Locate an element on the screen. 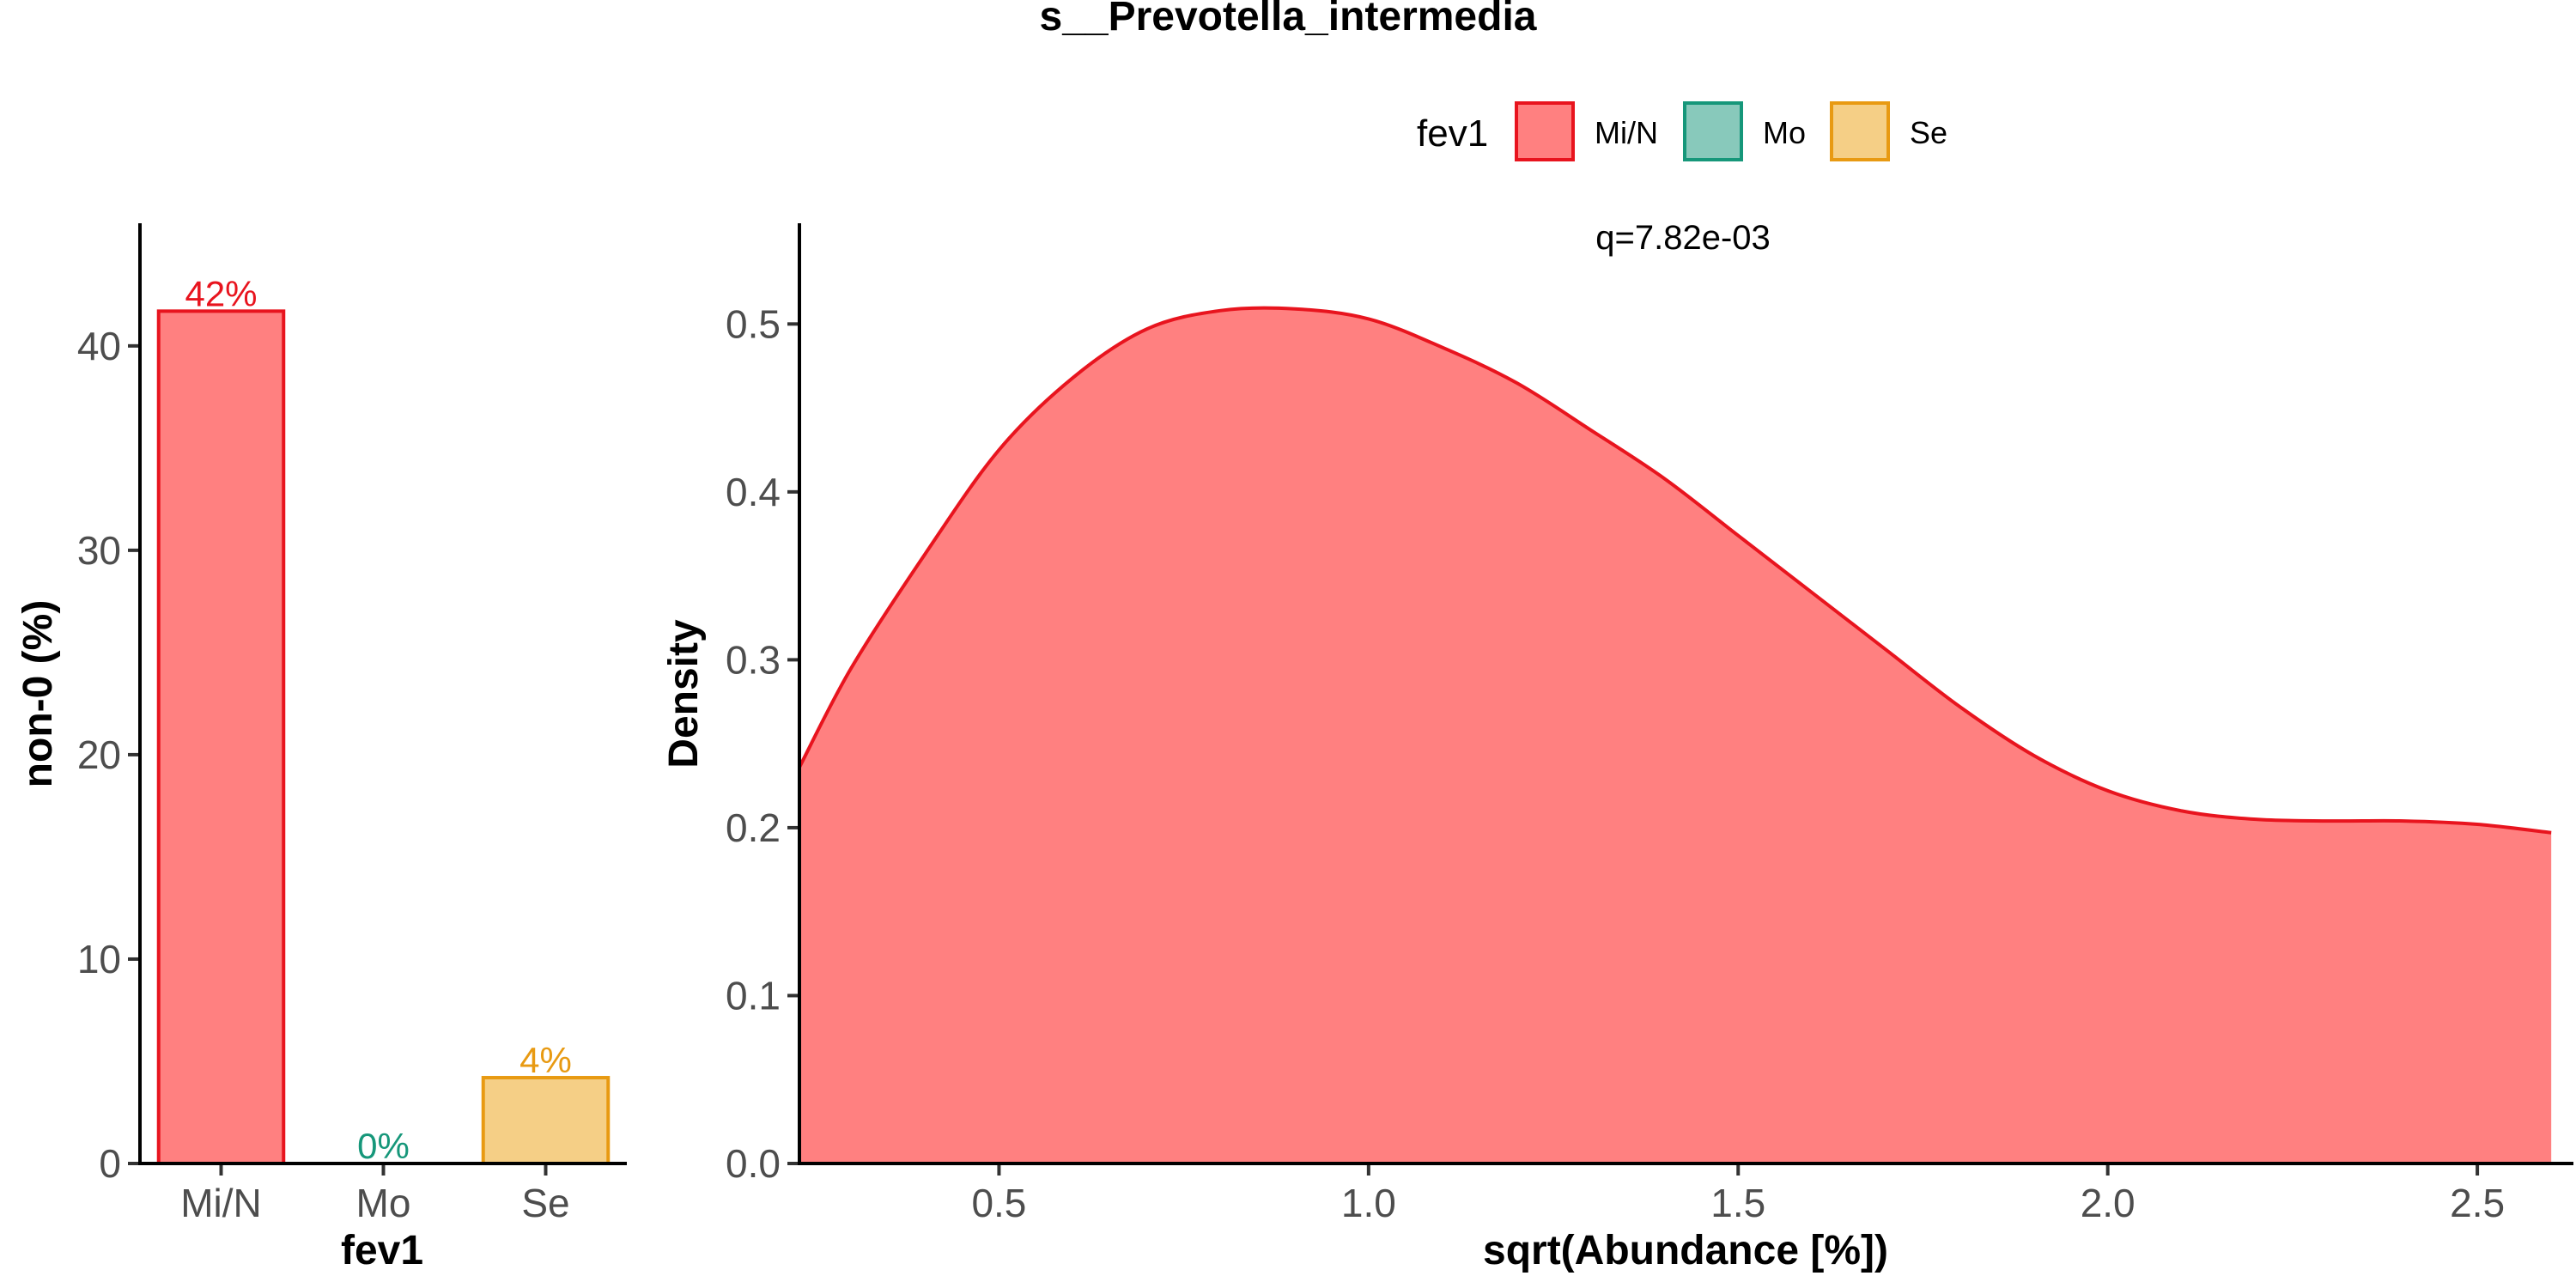 This screenshot has width=2576, height=1288. bar-x-tick-label: Mo is located at coordinates (383, 1203).